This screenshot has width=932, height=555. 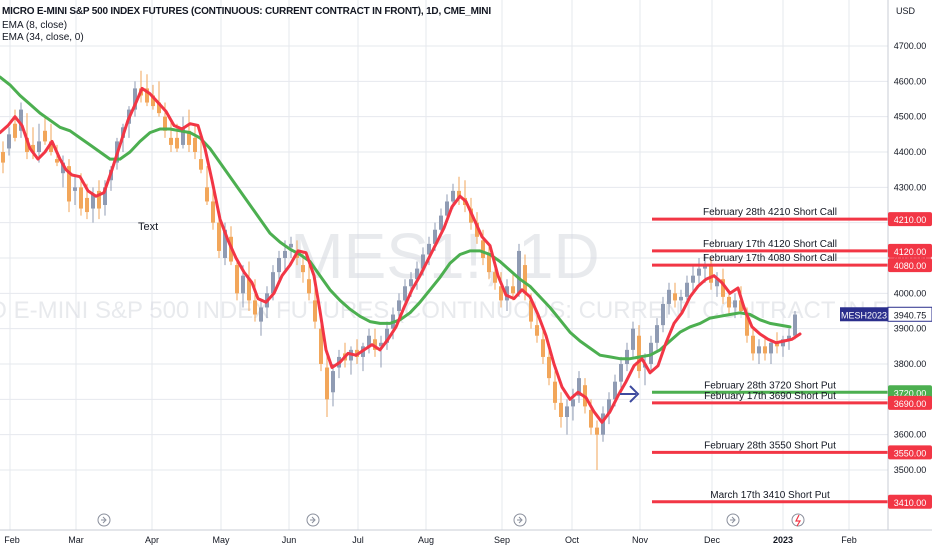 What do you see at coordinates (770, 396) in the screenshot?
I see `price-level-label: February 17th 3690 Short Put` at bounding box center [770, 396].